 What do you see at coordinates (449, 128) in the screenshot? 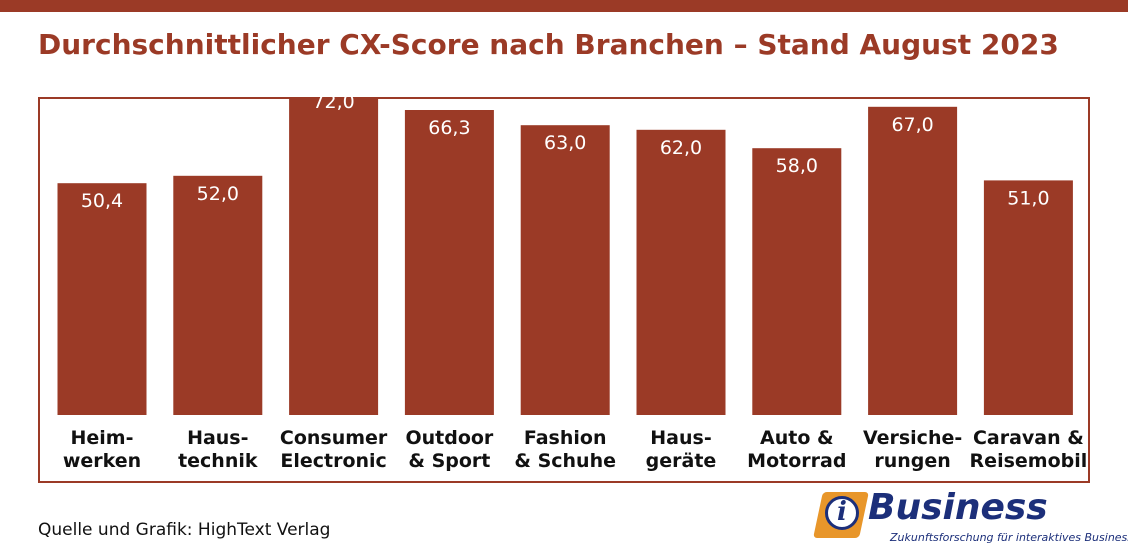
I see `value-label: 66,3` at bounding box center [449, 128].